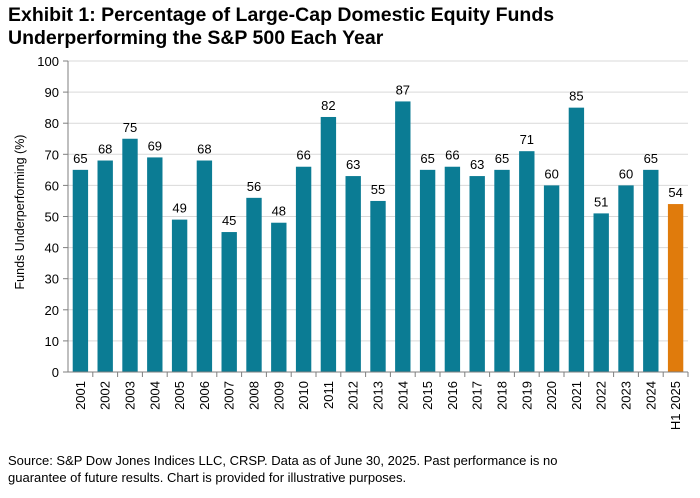  What do you see at coordinates (601, 201) in the screenshot?
I see `data-label: 51` at bounding box center [601, 201].